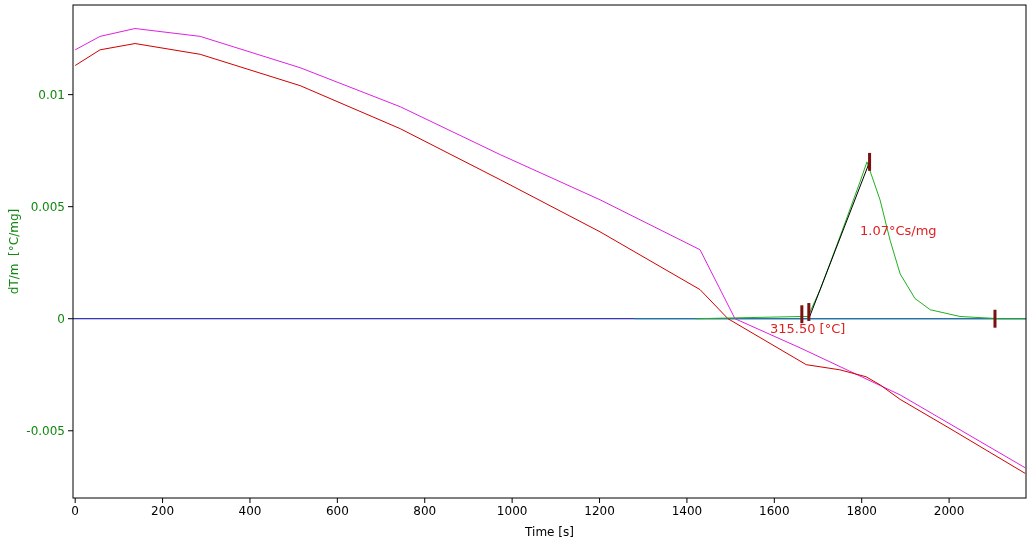 Image resolution: width=1032 pixels, height=544 pixels. What do you see at coordinates (687, 511) in the screenshot?
I see `x-tick-label: 1400` at bounding box center [687, 511].